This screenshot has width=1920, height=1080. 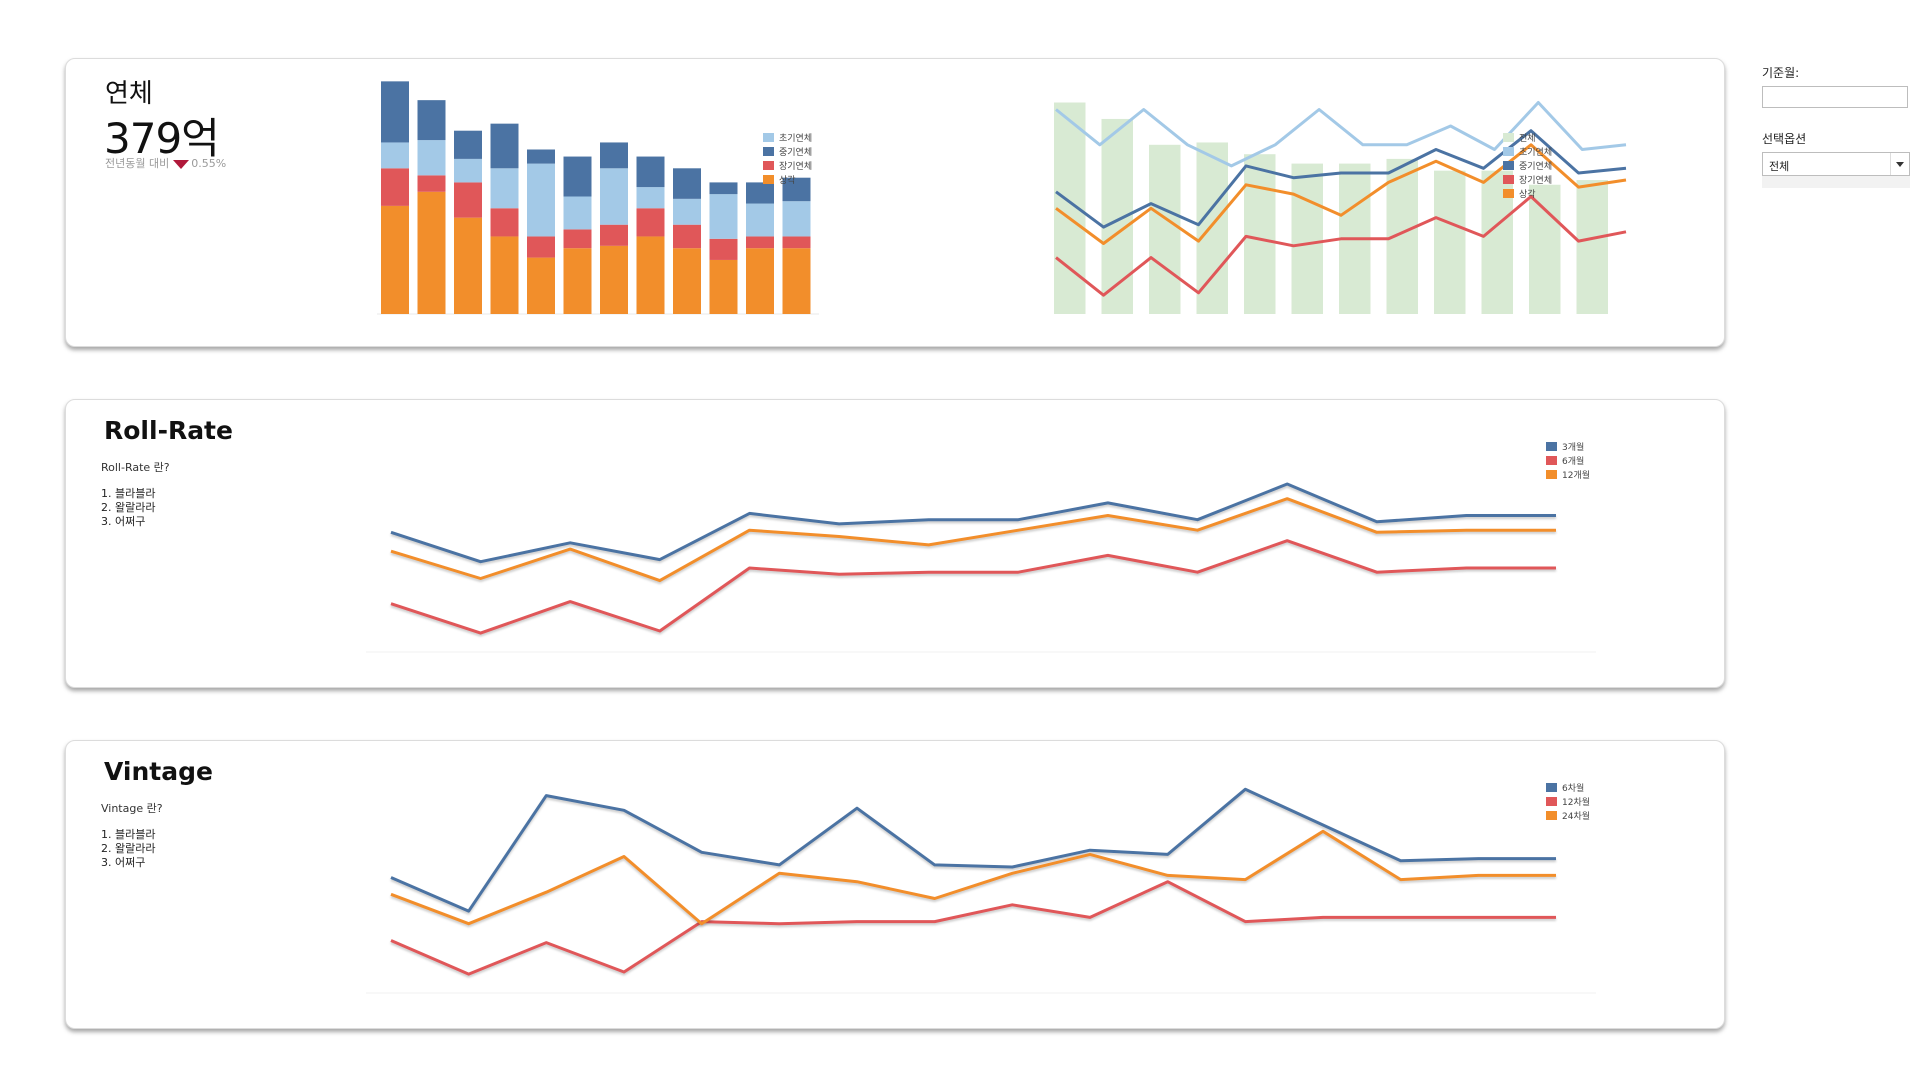 I want to click on vintage-legend-label: 12차월, so click(x=1576, y=802).